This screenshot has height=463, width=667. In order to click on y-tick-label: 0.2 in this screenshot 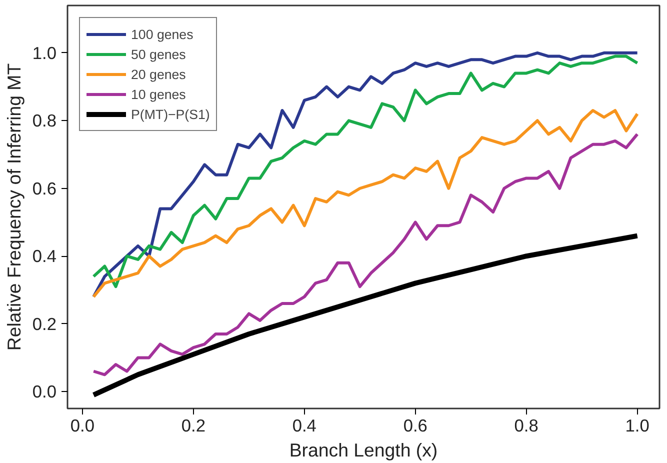, I will do `click(44, 324)`.